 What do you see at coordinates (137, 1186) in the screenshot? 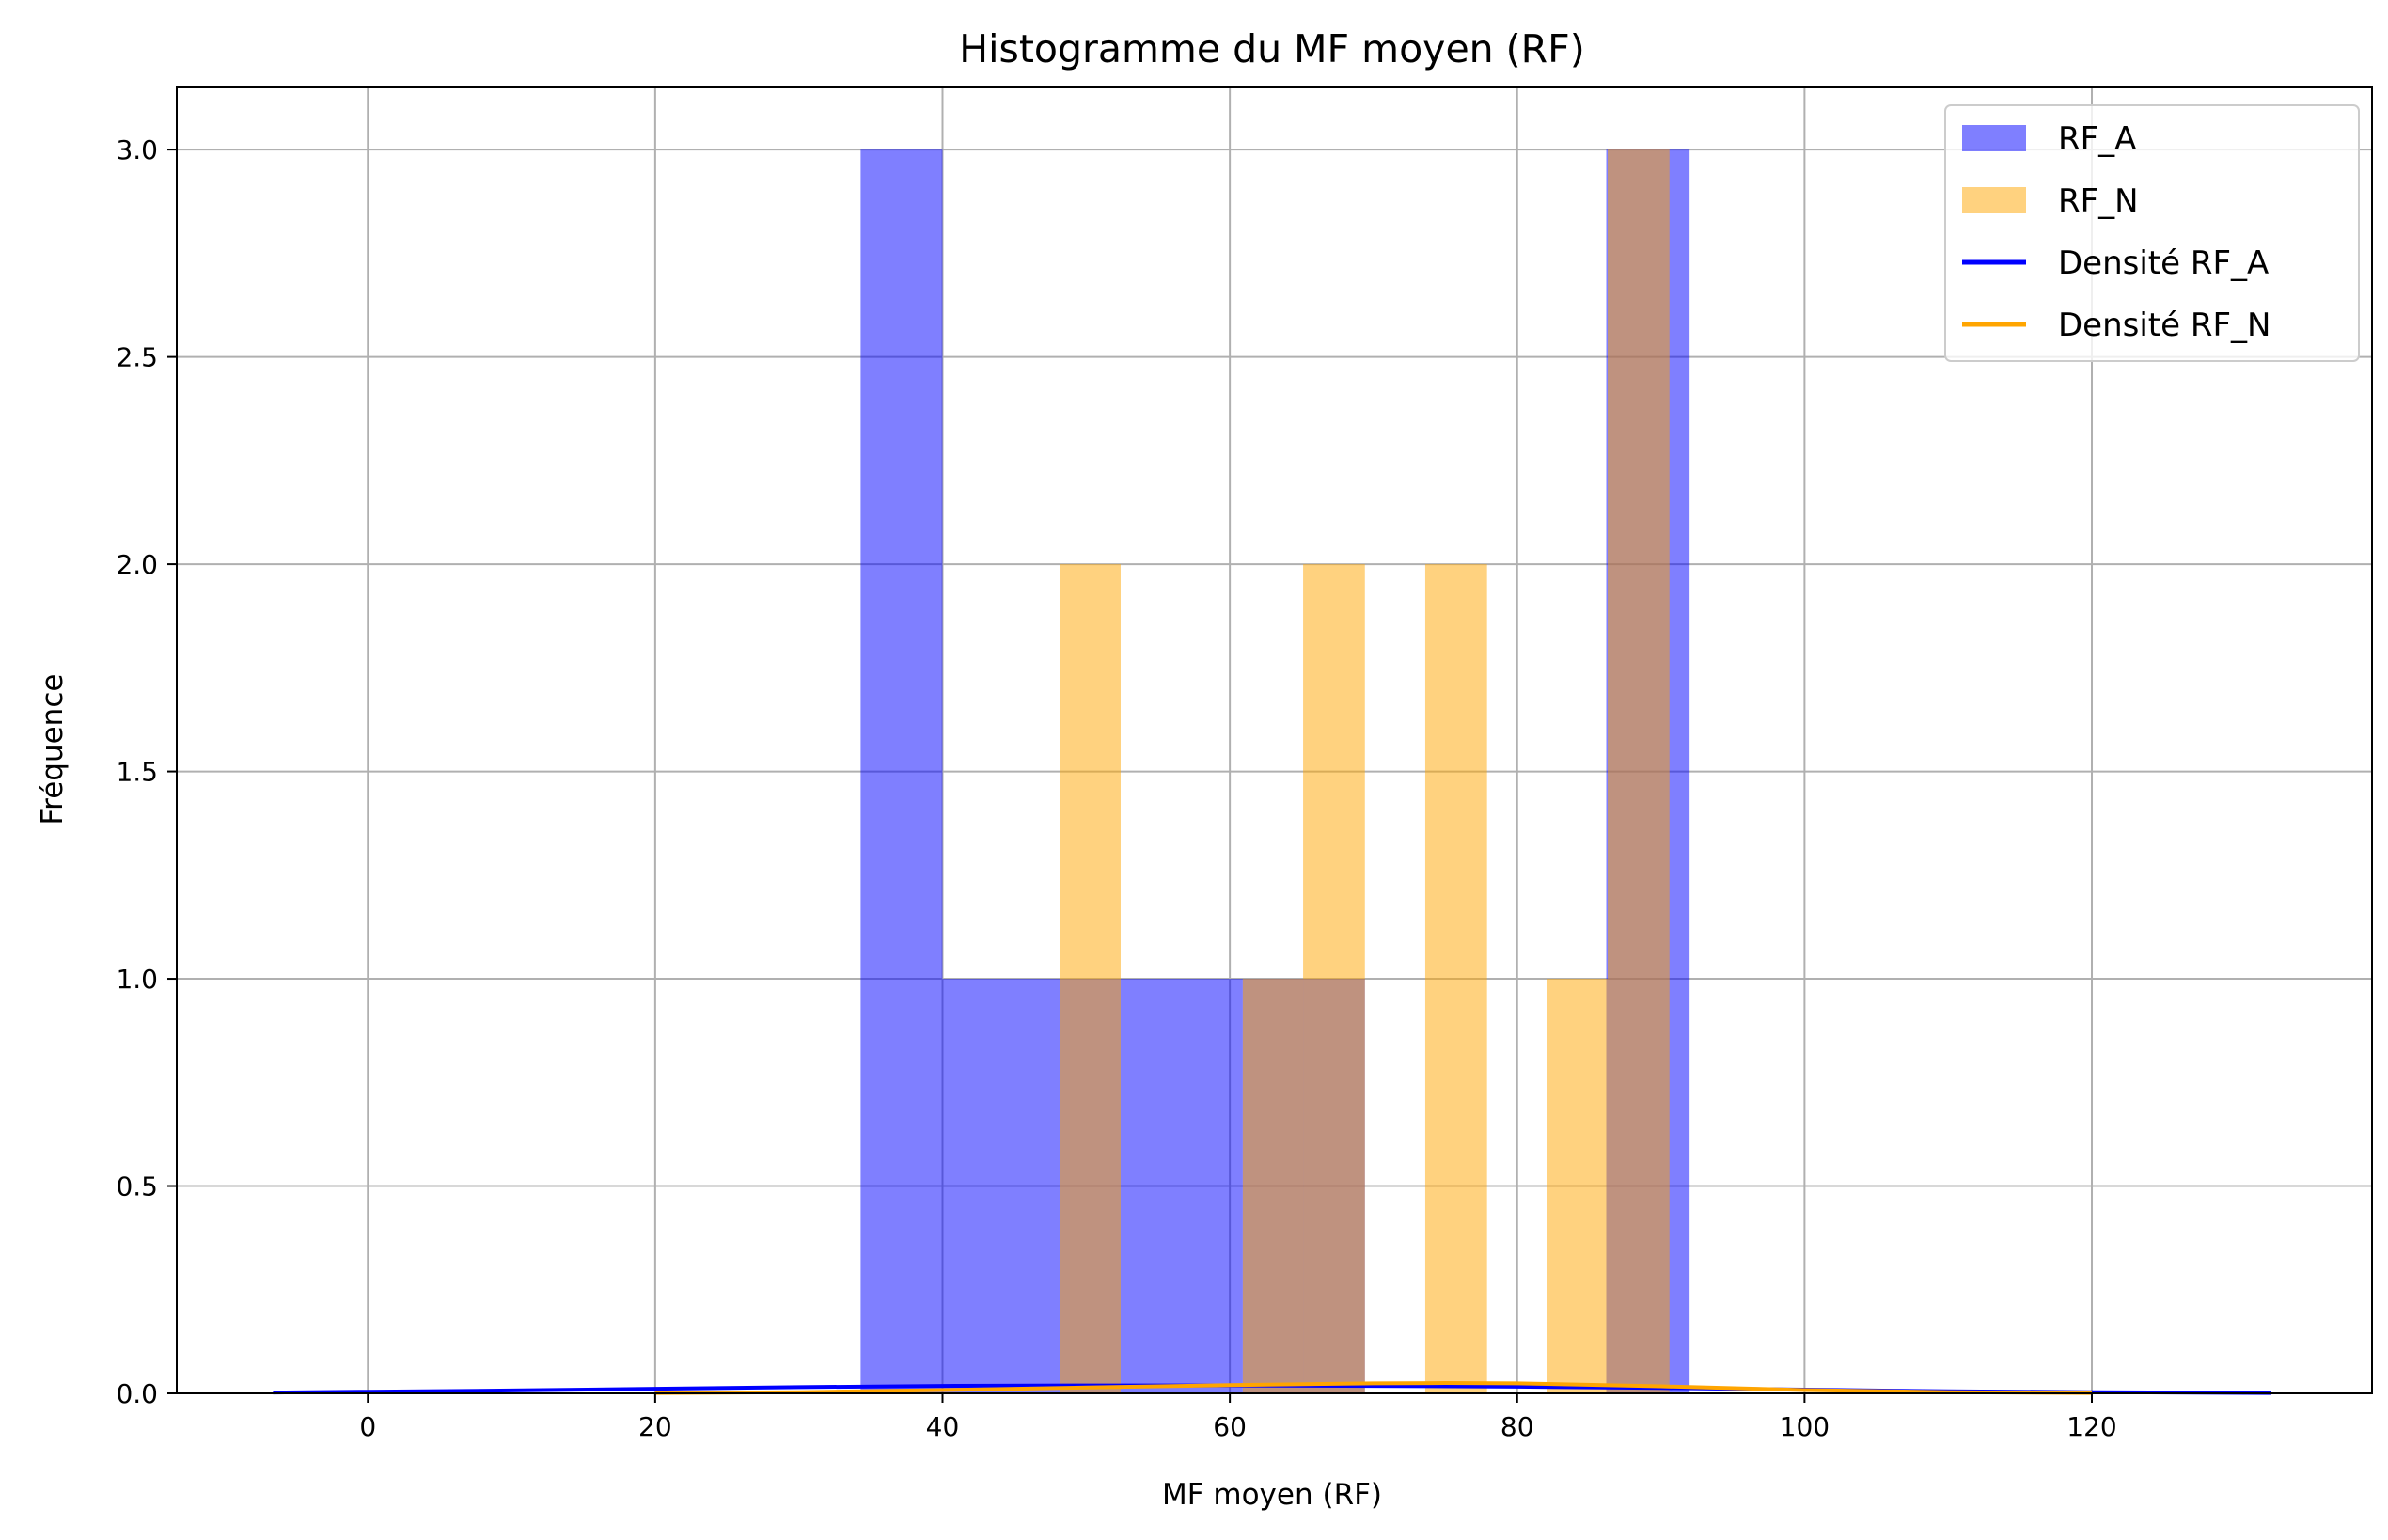
I see `y-tick-label: 0.5` at bounding box center [137, 1186].